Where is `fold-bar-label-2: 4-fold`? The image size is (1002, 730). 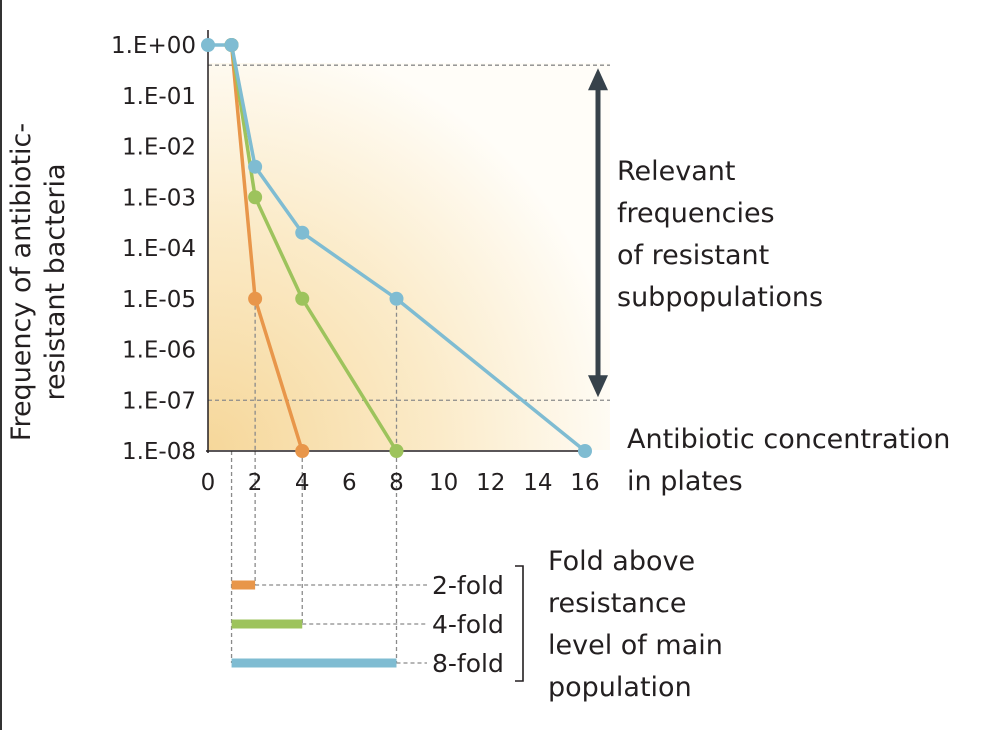 fold-bar-label-2: 4-fold is located at coordinates (468, 624).